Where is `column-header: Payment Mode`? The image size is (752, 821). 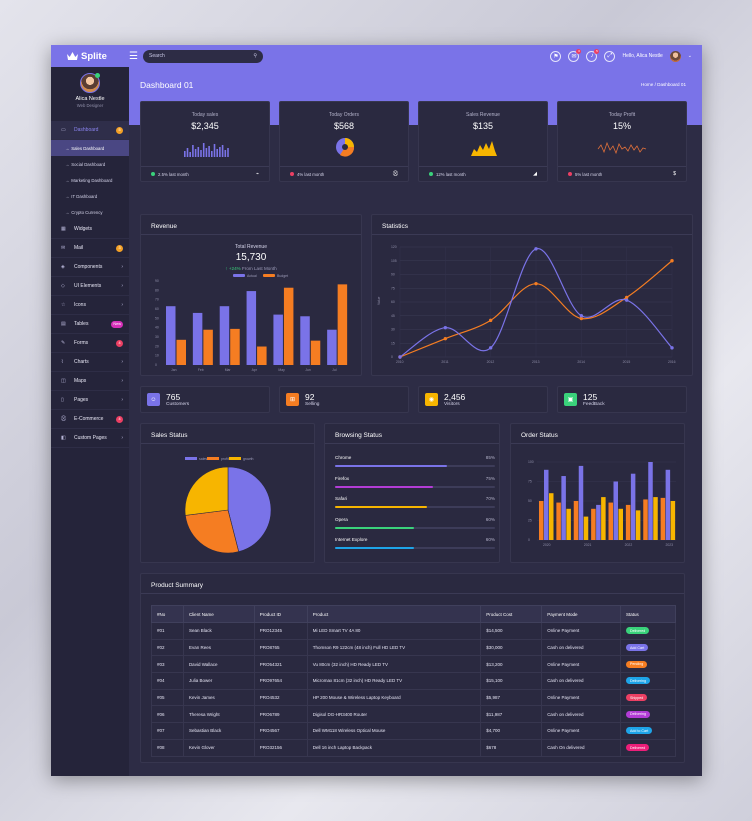
column-header: Payment Mode is located at coordinates (581, 614).